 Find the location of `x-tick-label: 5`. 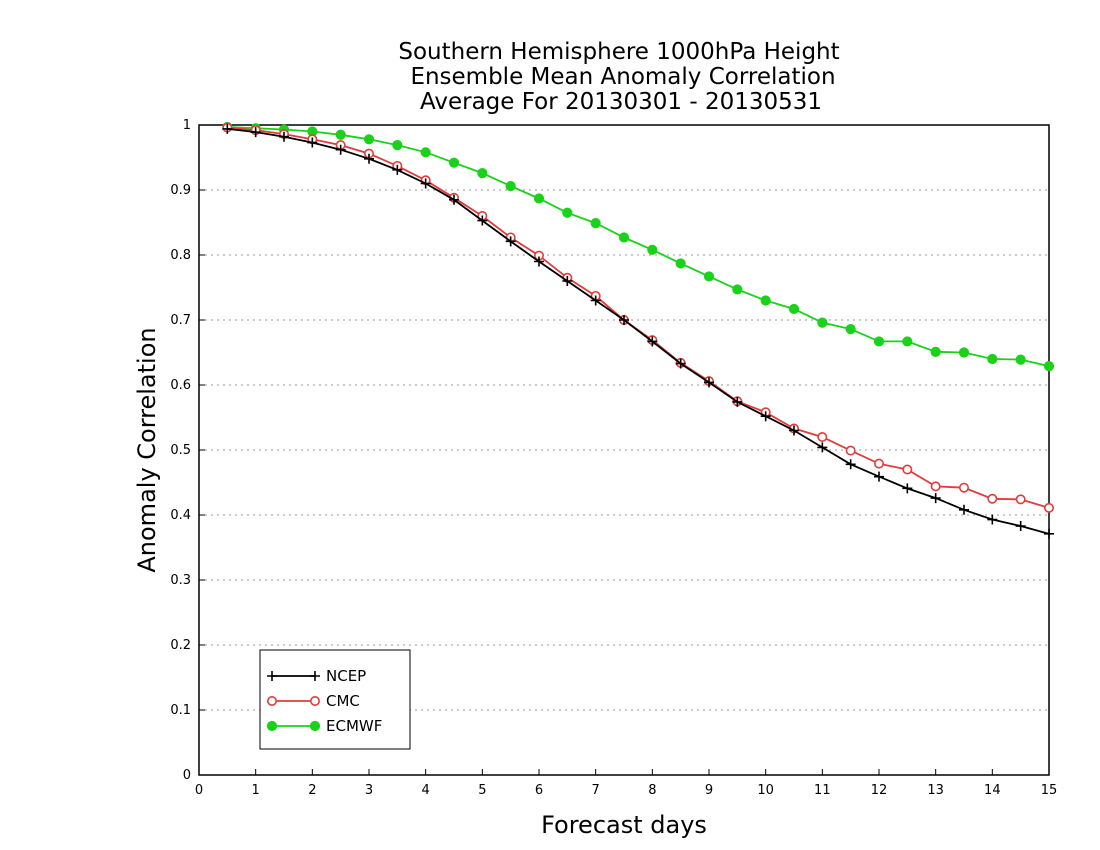

x-tick-label: 5 is located at coordinates (482, 790).